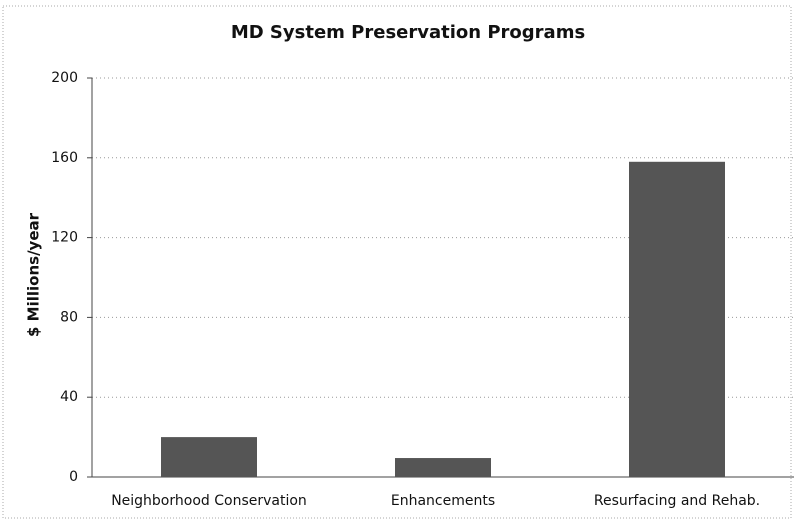 The height and width of the screenshot is (522, 794). What do you see at coordinates (69, 397) in the screenshot?
I see `y-tick-label: 40` at bounding box center [69, 397].